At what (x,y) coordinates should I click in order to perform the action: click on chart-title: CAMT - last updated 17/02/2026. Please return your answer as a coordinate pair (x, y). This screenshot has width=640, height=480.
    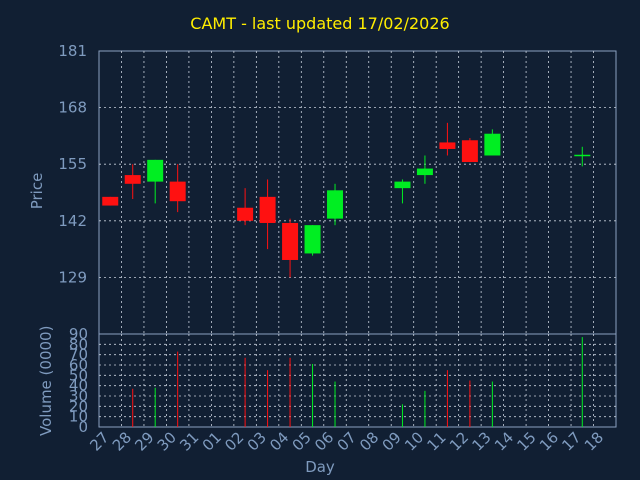
    Looking at the image, I should click on (320, 23).